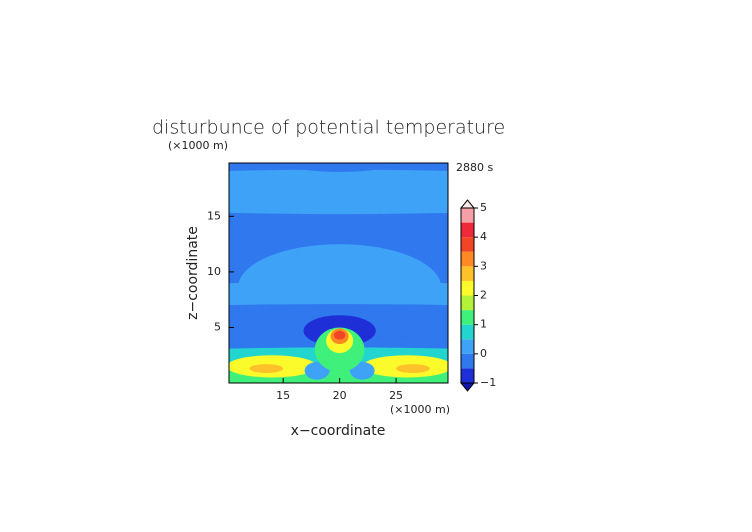  Describe the element at coordinates (198, 145) in the screenshot. I see `y-unit: (×1000 m)` at that location.